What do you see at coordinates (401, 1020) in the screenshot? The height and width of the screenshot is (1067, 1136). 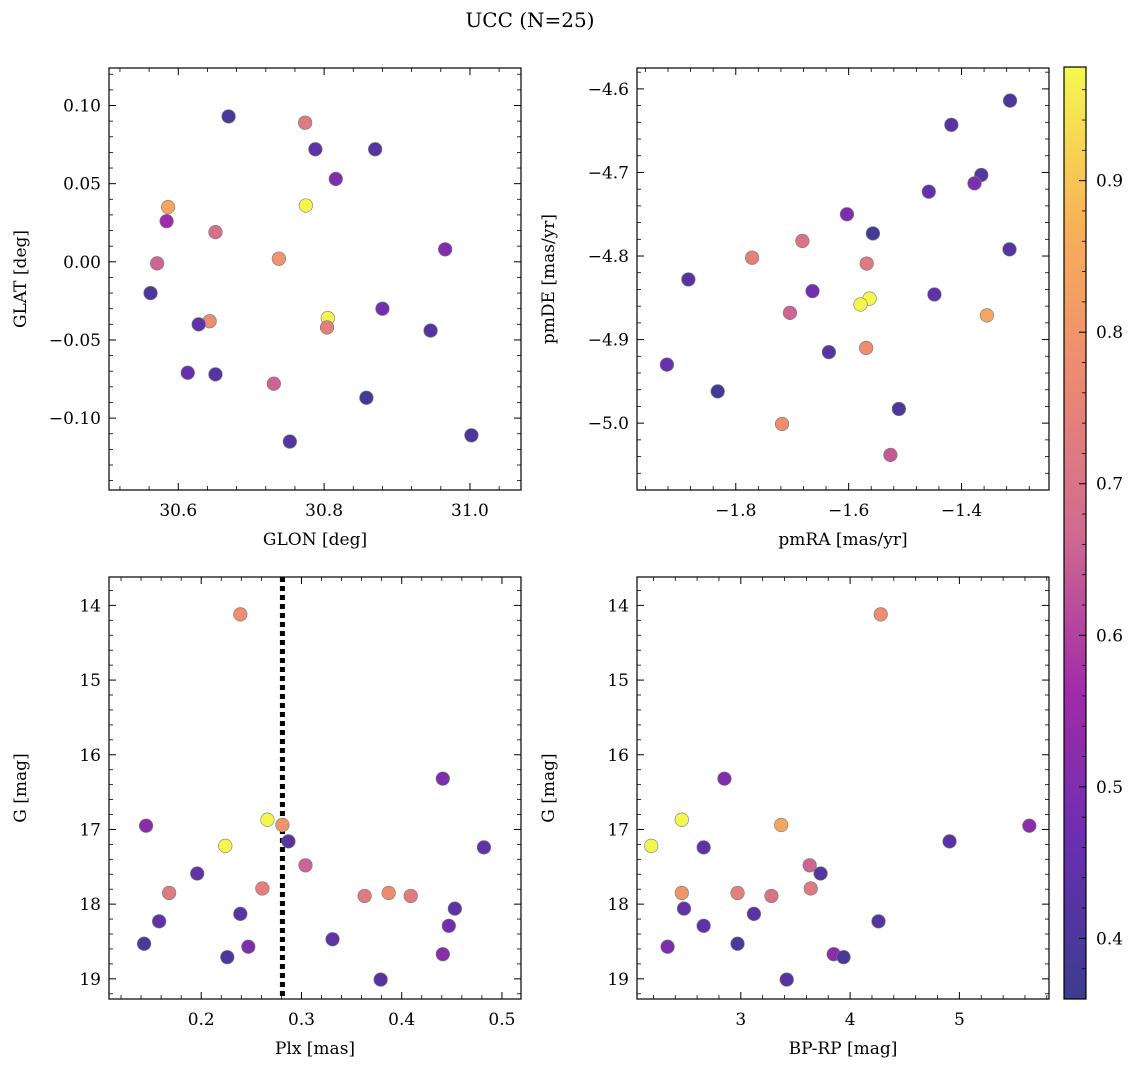 I see `x-tick-label: 0.4` at bounding box center [401, 1020].